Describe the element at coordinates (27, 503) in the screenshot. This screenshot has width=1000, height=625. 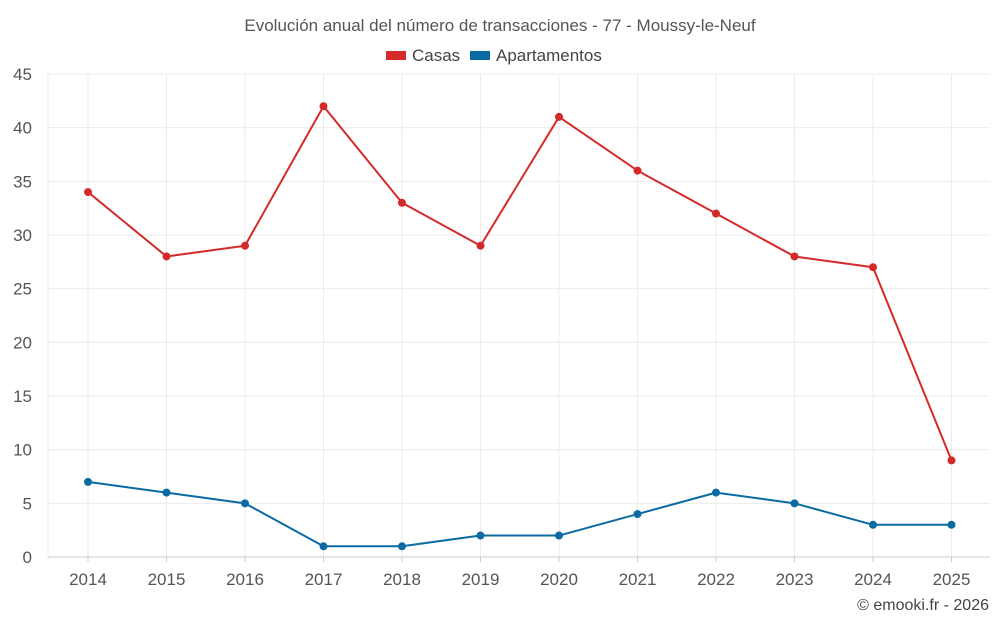
I see `y-tick-label: 5` at that location.